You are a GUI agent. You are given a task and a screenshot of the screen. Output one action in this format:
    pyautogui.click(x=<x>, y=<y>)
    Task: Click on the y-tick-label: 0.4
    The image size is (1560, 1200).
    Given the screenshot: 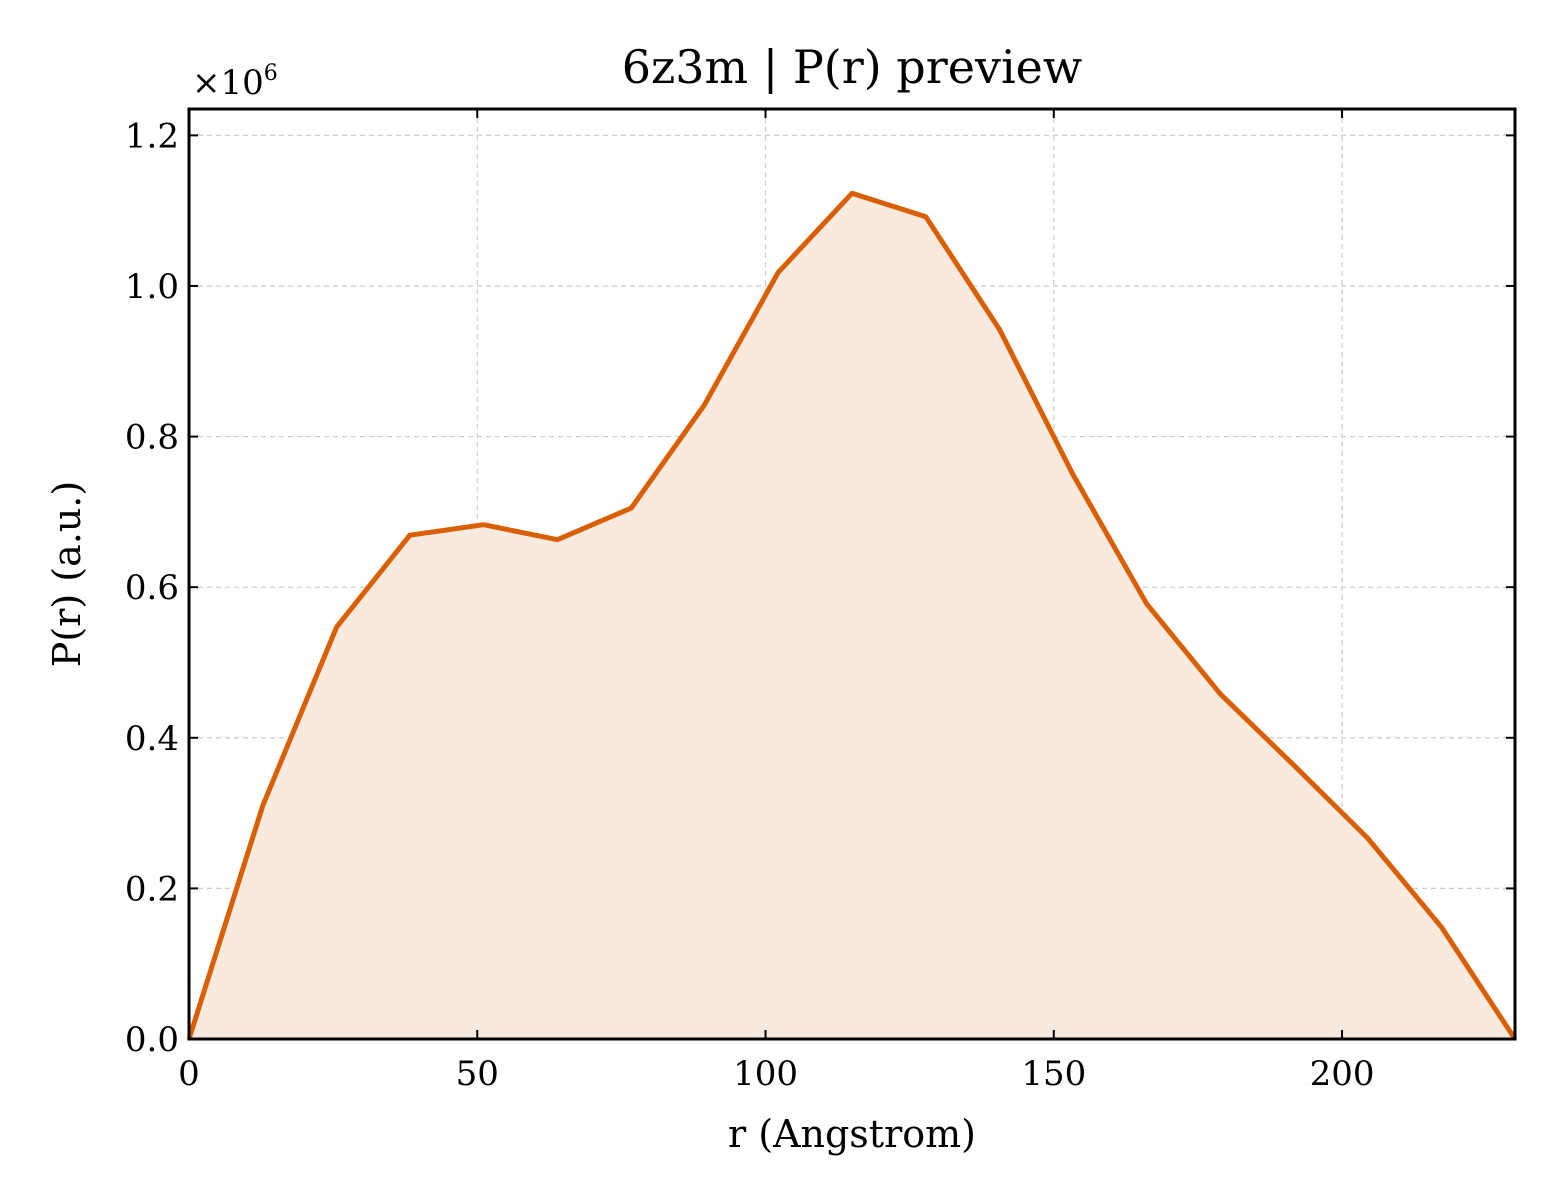 What is the action you would take?
    pyautogui.click(x=152, y=739)
    